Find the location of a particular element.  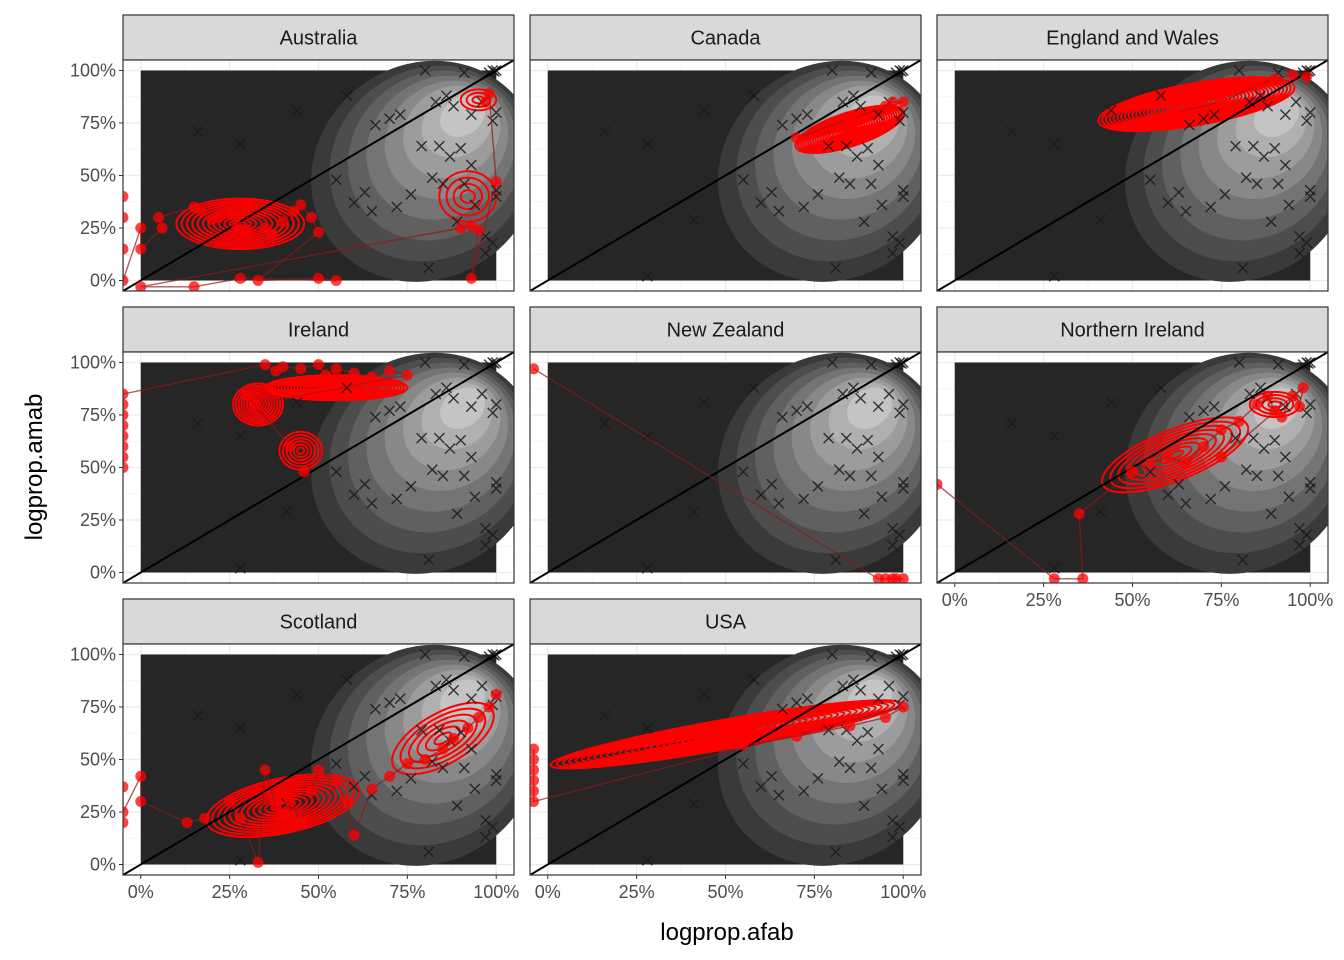

facet-strip-label: Northern Ireland is located at coordinates (1132, 331).